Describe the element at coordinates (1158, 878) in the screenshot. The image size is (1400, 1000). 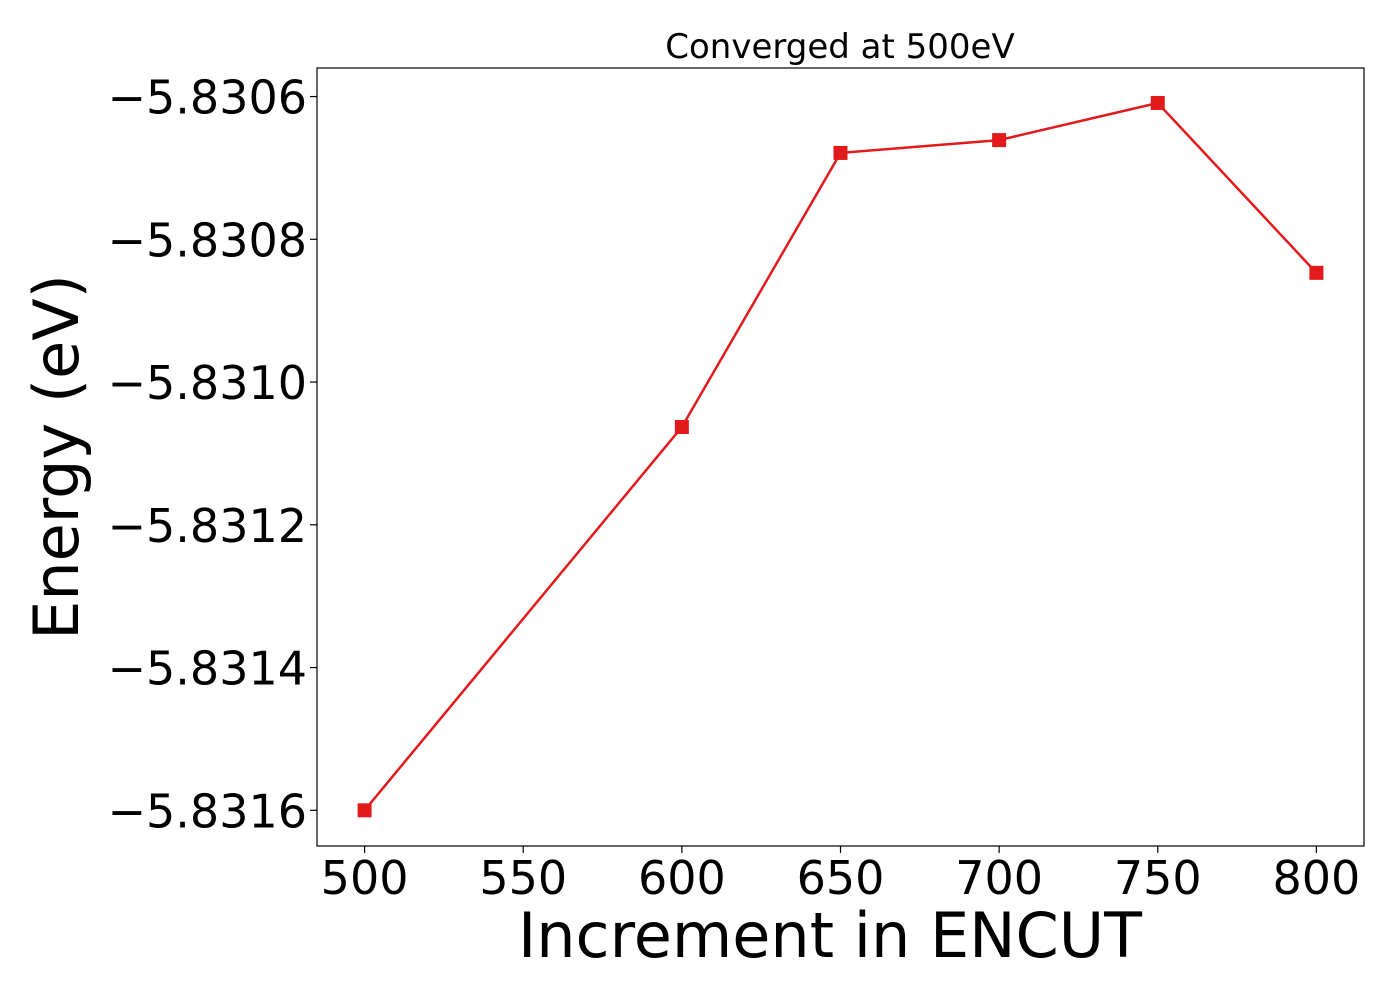
I see `x-tick-label: 750` at that location.